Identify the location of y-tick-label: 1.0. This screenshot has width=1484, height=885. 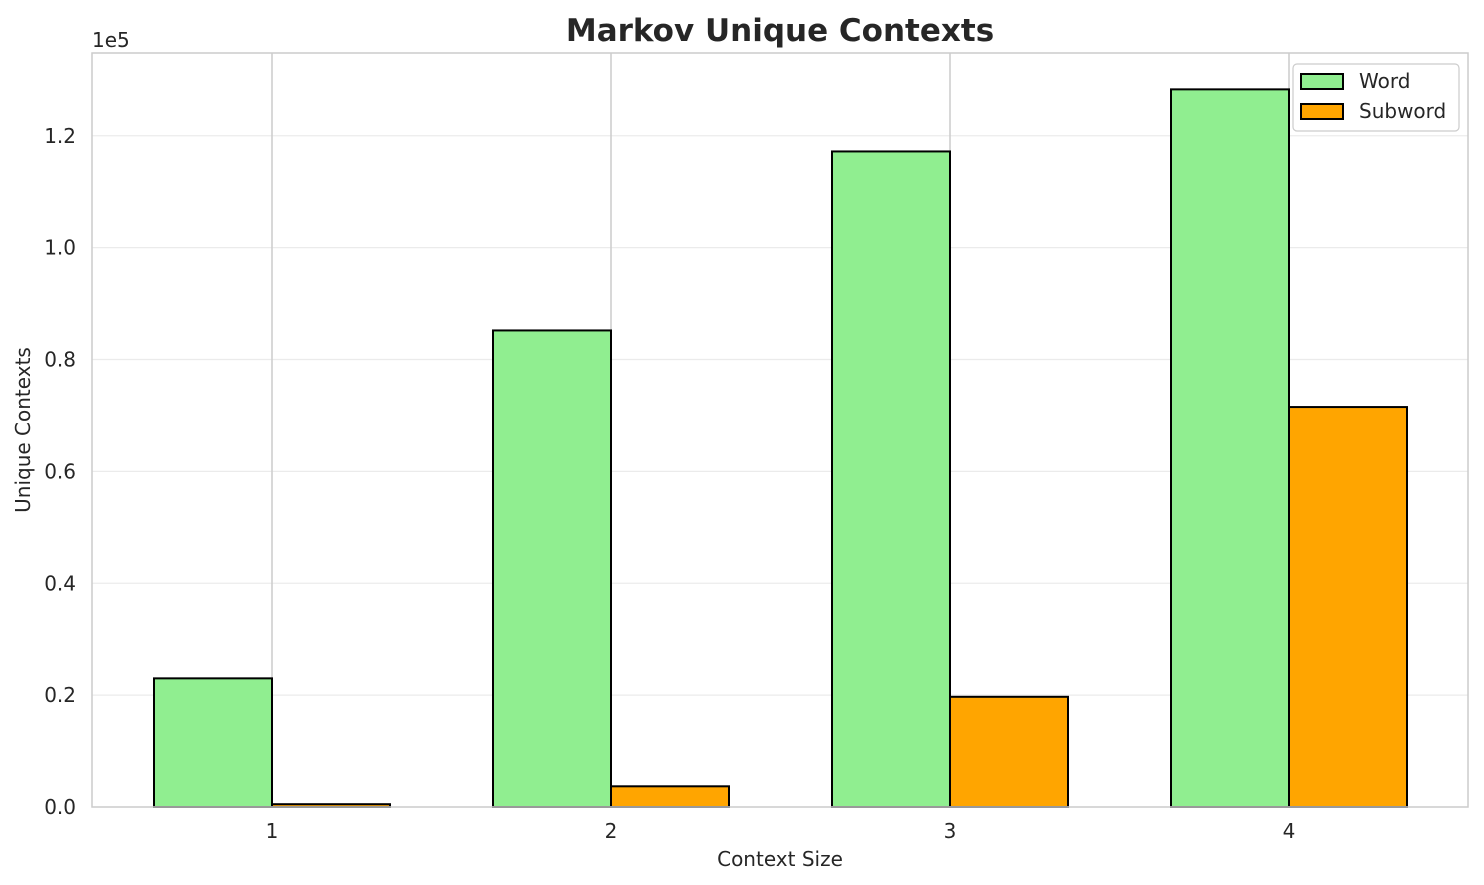
(60, 248).